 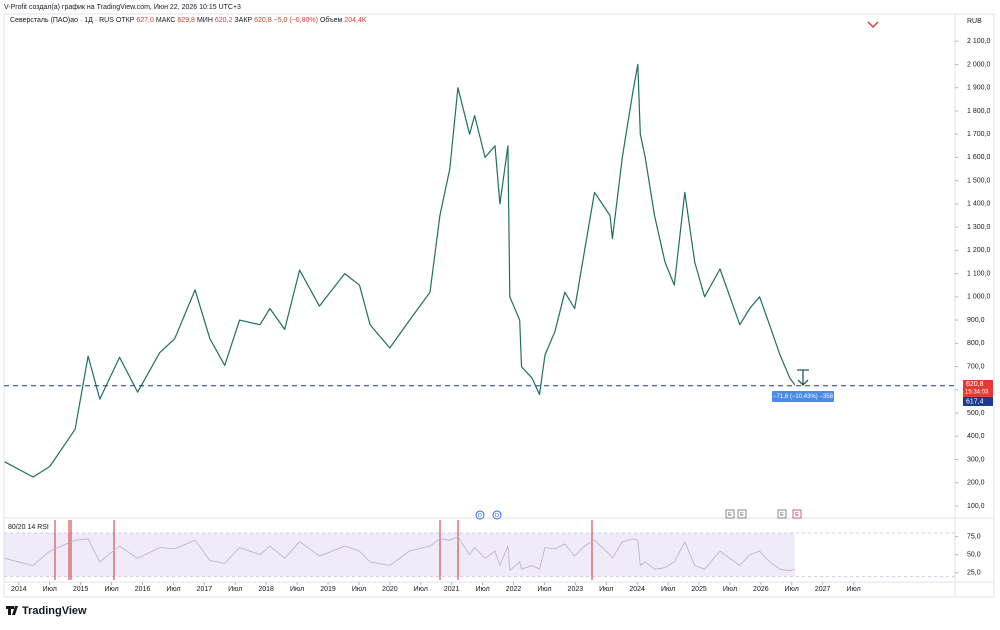 I want to click on x-tick-label: 2022, so click(x=514, y=589).